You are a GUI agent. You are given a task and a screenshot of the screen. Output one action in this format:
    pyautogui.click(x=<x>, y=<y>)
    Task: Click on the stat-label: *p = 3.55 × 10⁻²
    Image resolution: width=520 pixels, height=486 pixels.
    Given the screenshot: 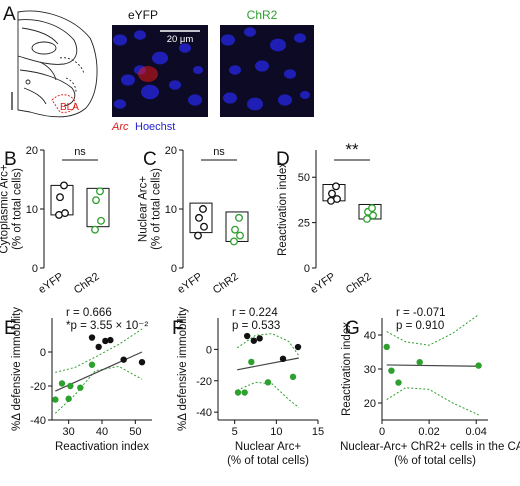 What is the action you would take?
    pyautogui.click(x=107, y=326)
    